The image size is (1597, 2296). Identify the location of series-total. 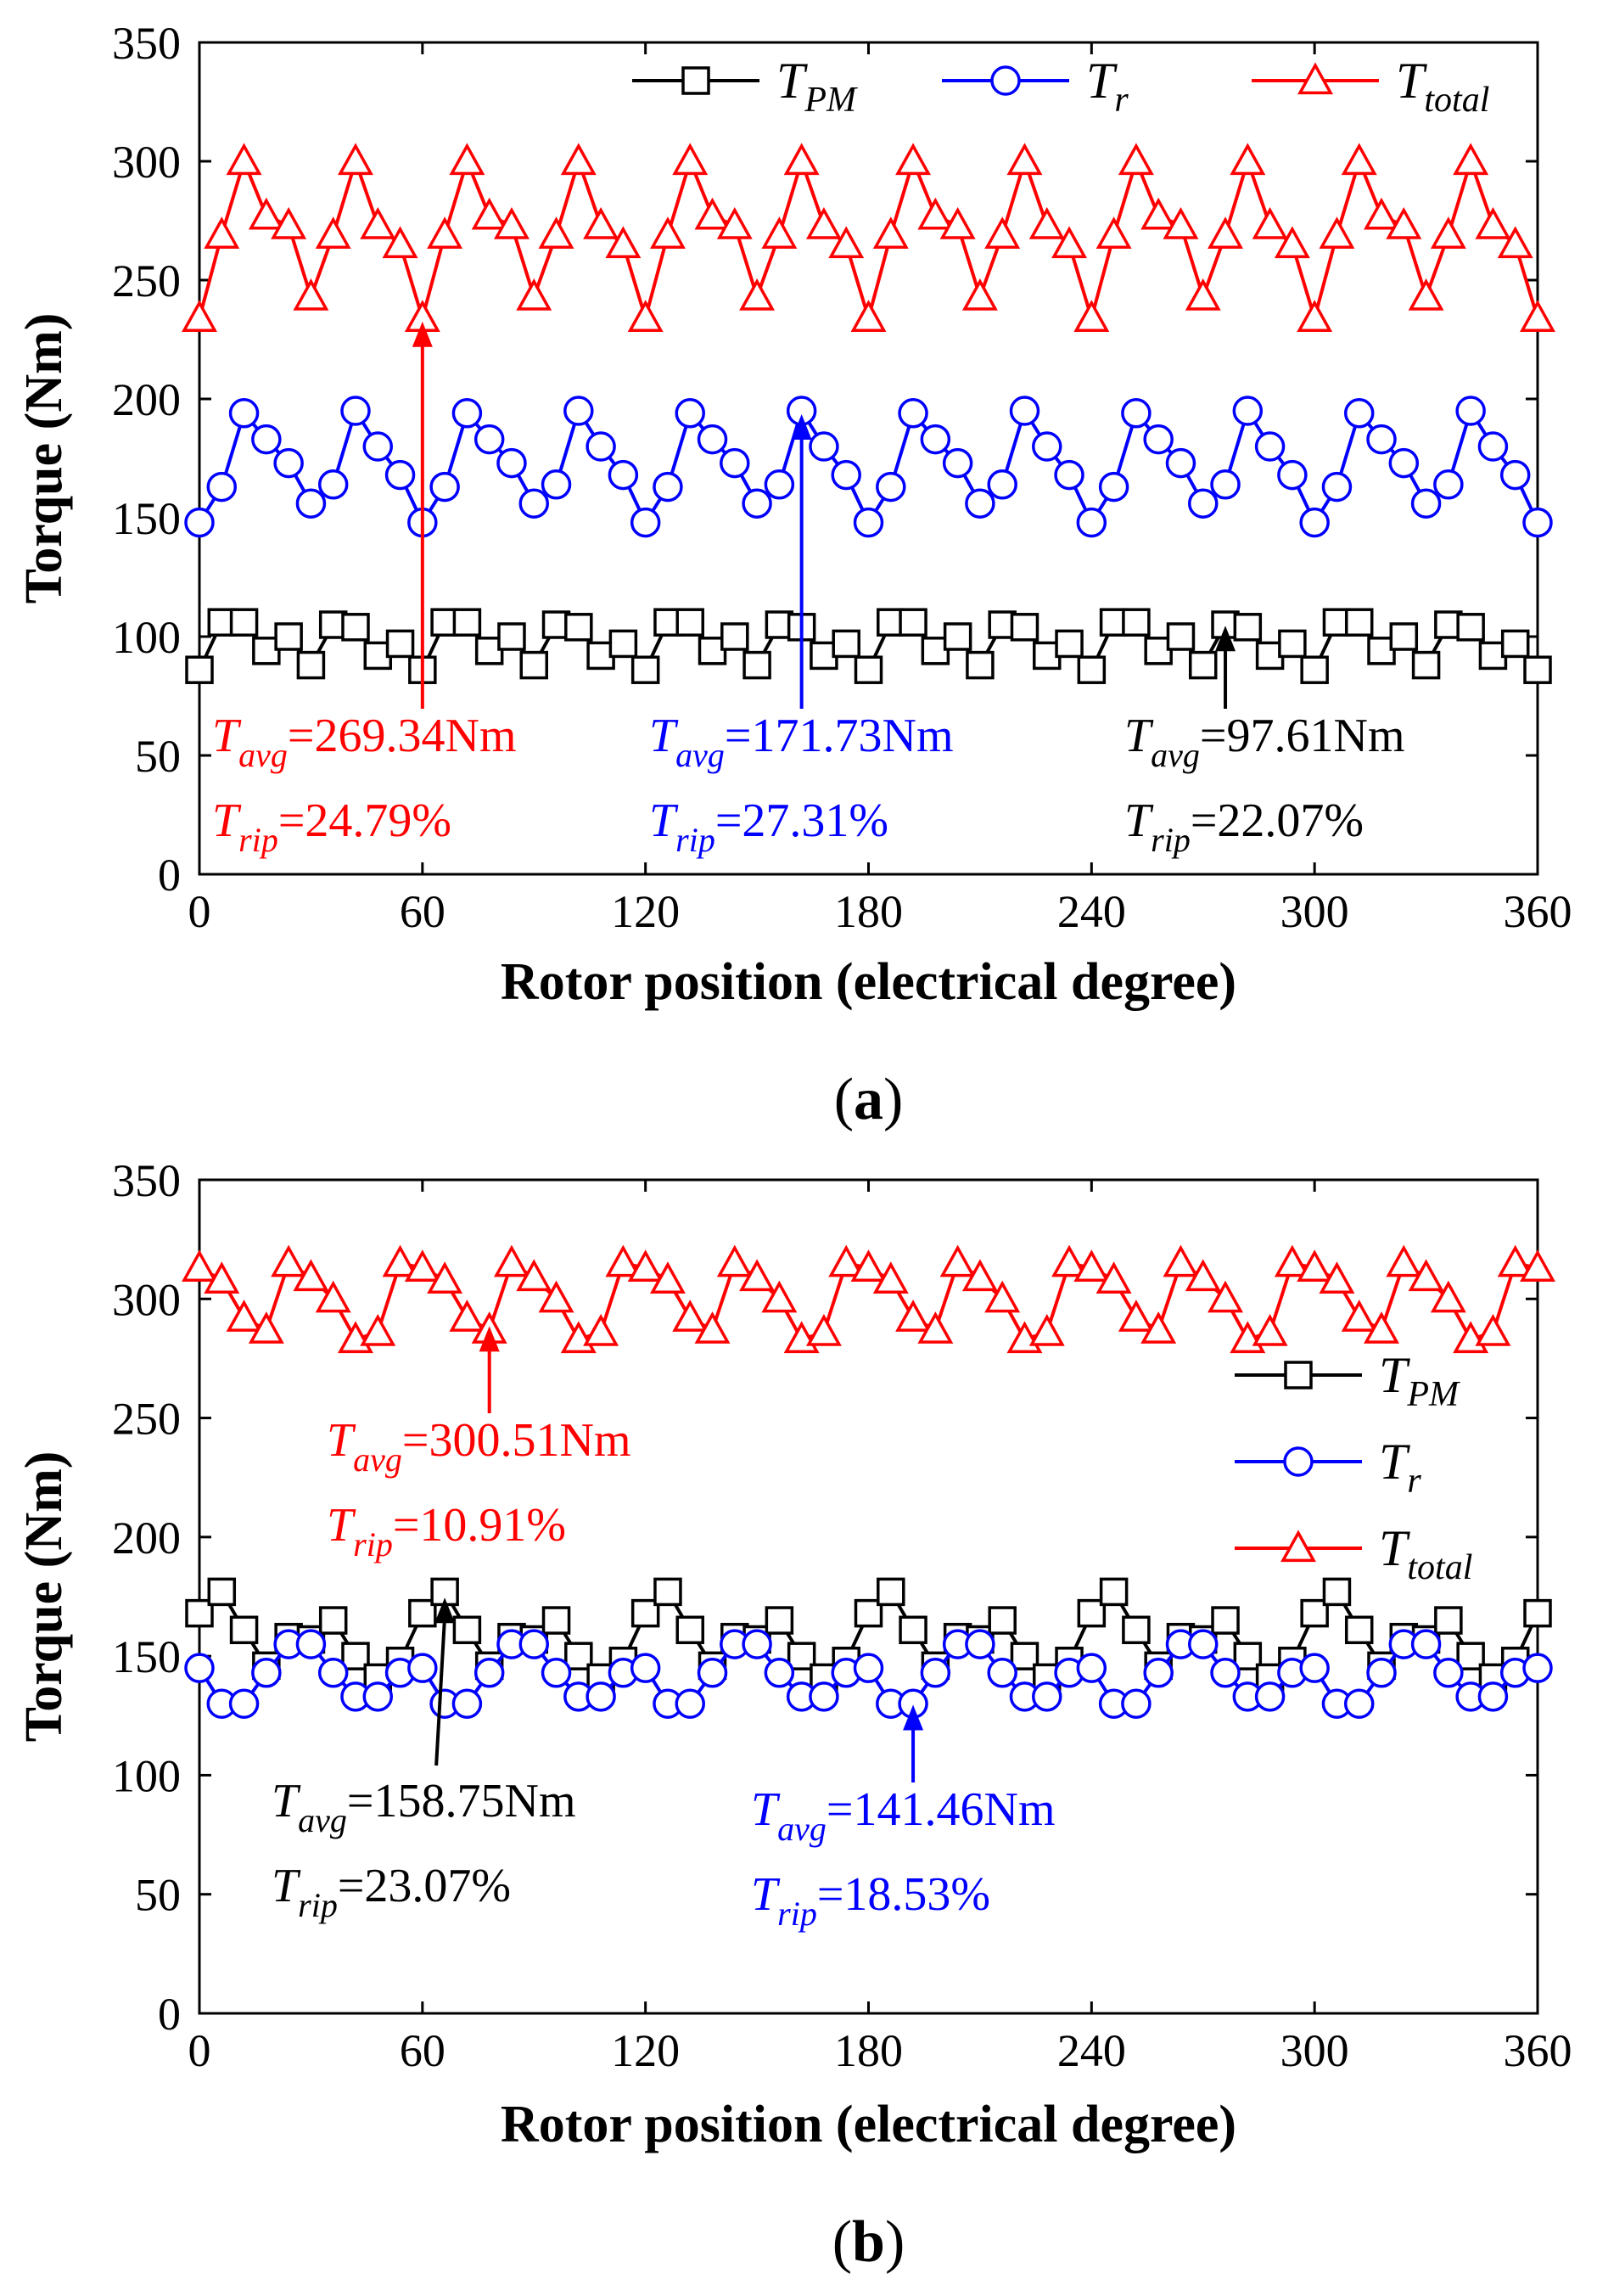
(868, 1299).